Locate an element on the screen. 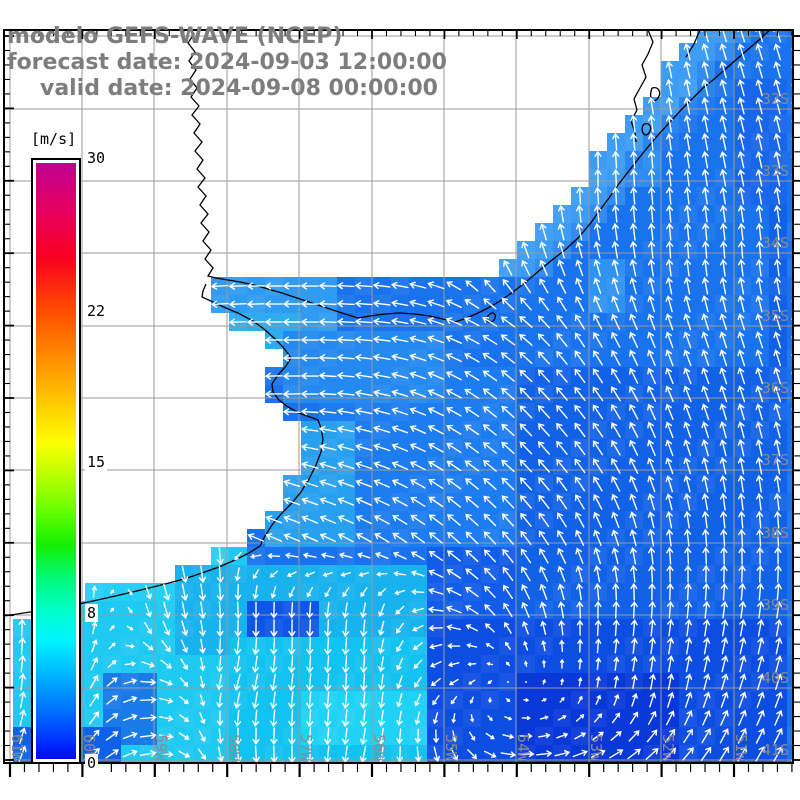 This screenshot has height=800, width=800. colorbar-tick-label: 8 is located at coordinates (92, 613).